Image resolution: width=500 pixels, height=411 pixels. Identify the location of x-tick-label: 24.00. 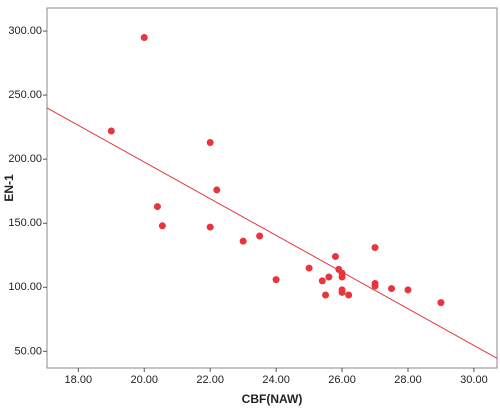
(276, 380).